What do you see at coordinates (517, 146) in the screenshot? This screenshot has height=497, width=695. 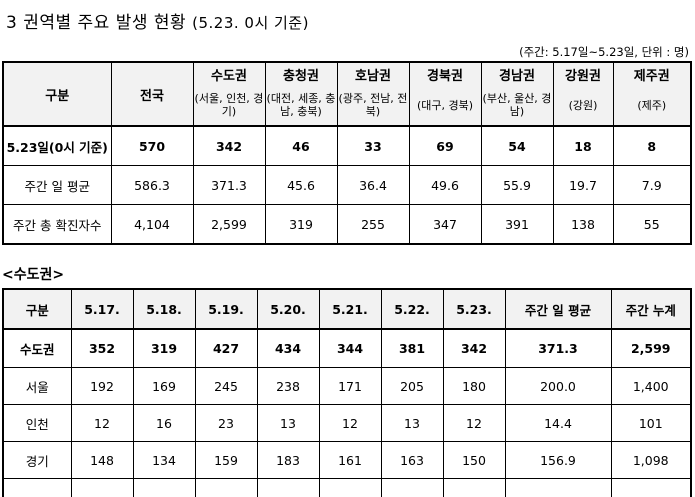 I see `table-cell: 54` at bounding box center [517, 146].